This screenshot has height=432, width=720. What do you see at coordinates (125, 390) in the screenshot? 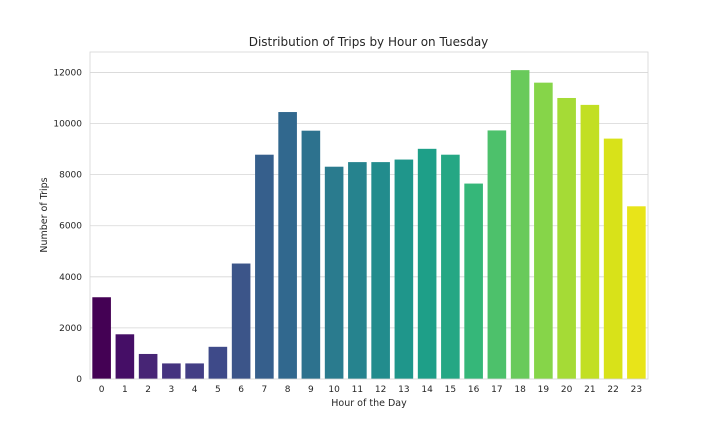
I see `x-tick-label: 1` at bounding box center [125, 390].